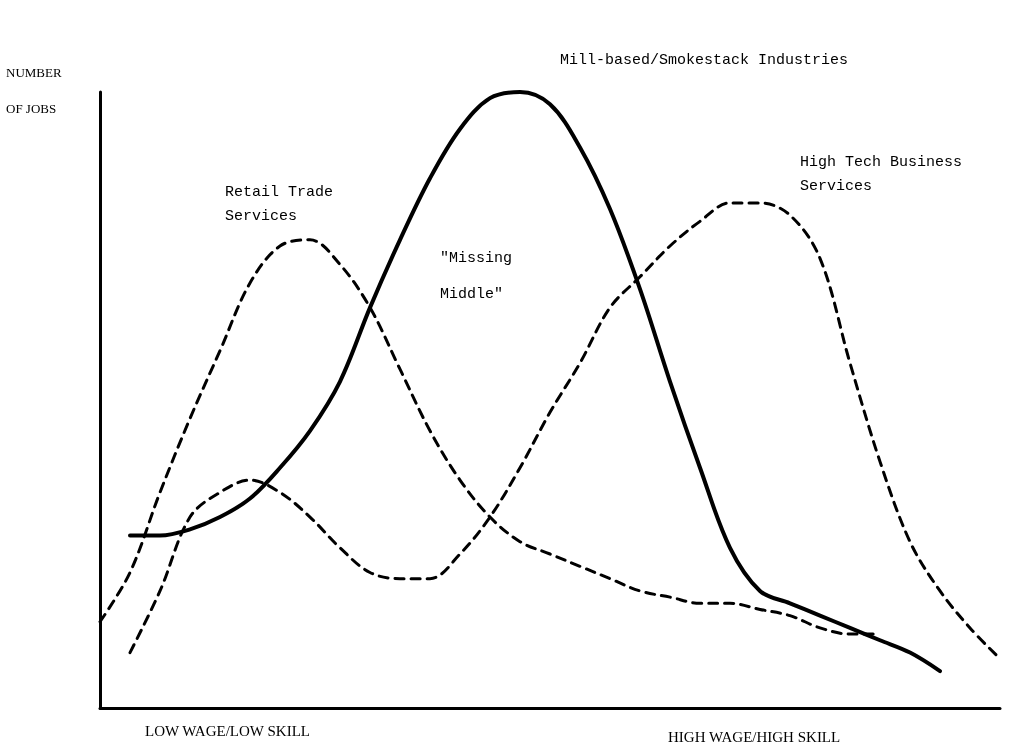 Image resolution: width=1015 pixels, height=751 pixels. I want to click on text: Mill-based/Smokestack Industries, so click(704, 60).